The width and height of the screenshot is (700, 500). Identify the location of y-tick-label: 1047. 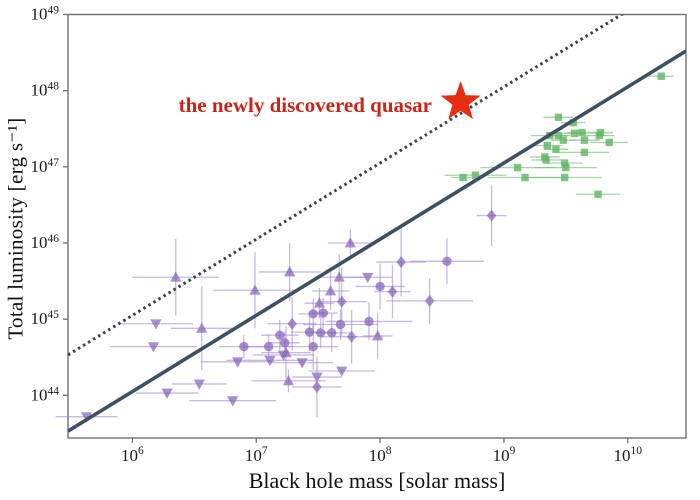
(45, 166).